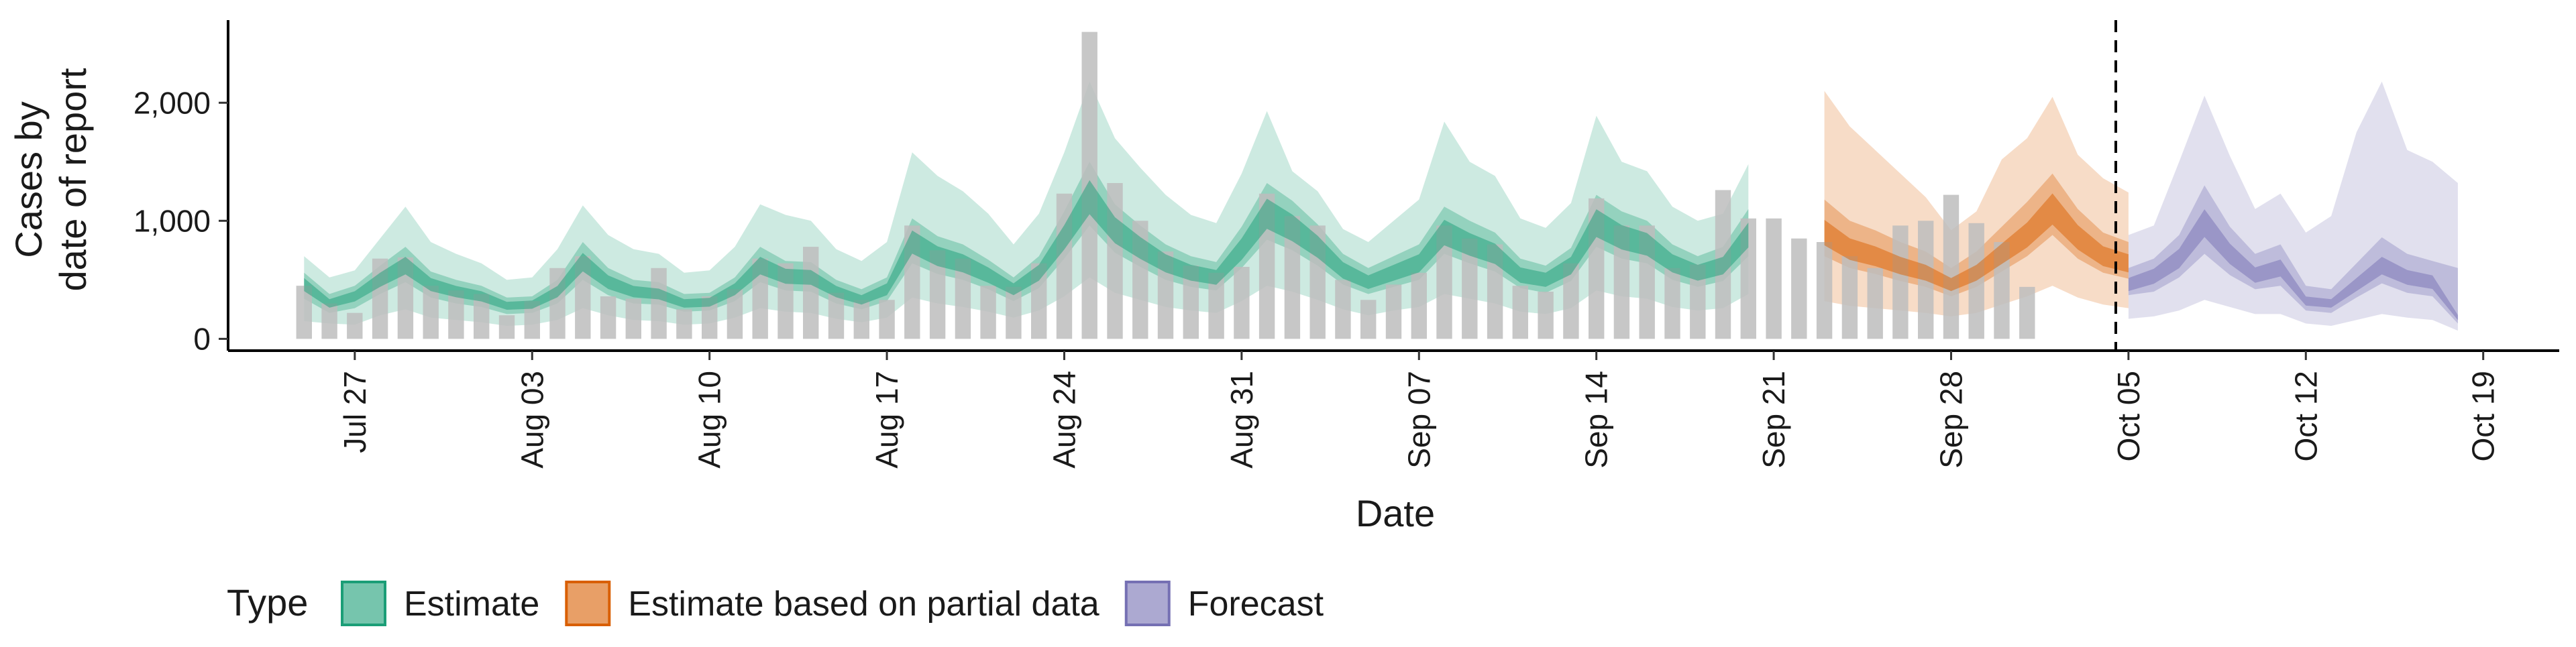  Describe the element at coordinates (267, 602) in the screenshot. I see `legend-title: Type` at that location.